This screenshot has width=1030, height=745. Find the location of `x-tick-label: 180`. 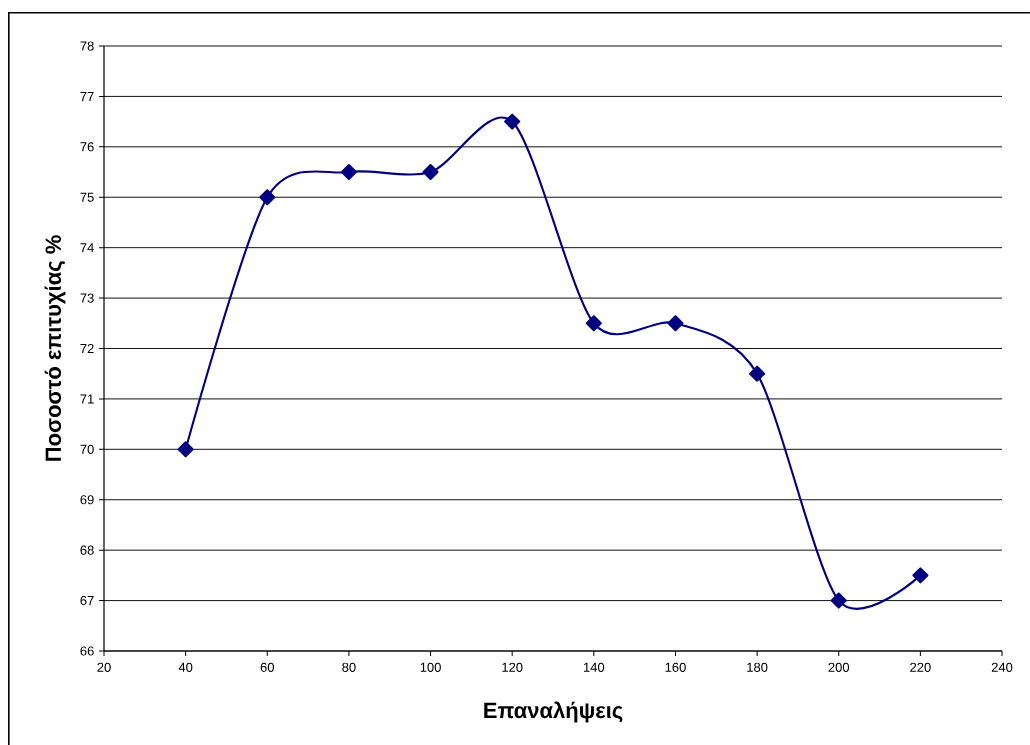

x-tick-label: 180 is located at coordinates (757, 667).